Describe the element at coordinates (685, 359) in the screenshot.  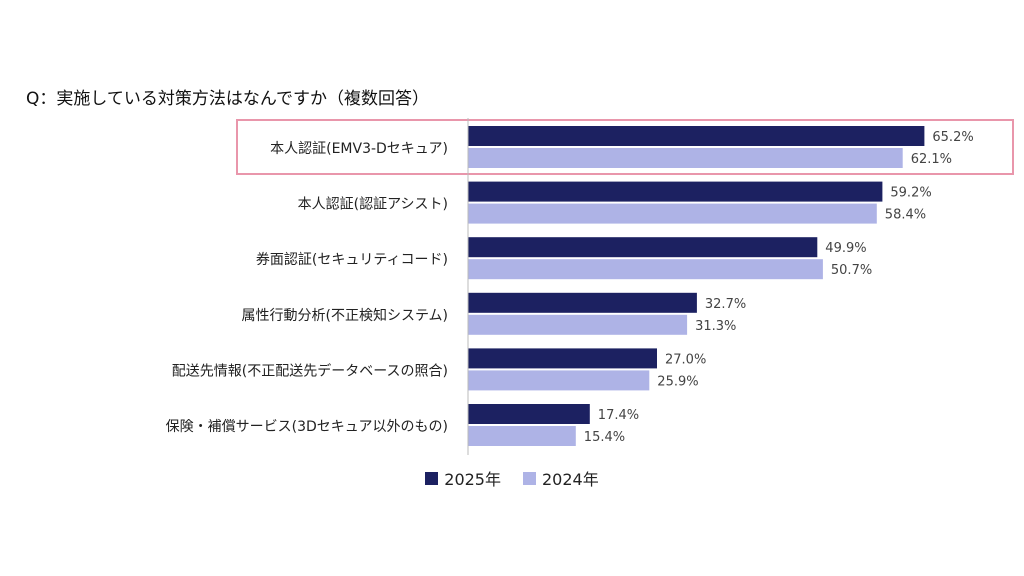
I see `value-label: 27.0%` at that location.